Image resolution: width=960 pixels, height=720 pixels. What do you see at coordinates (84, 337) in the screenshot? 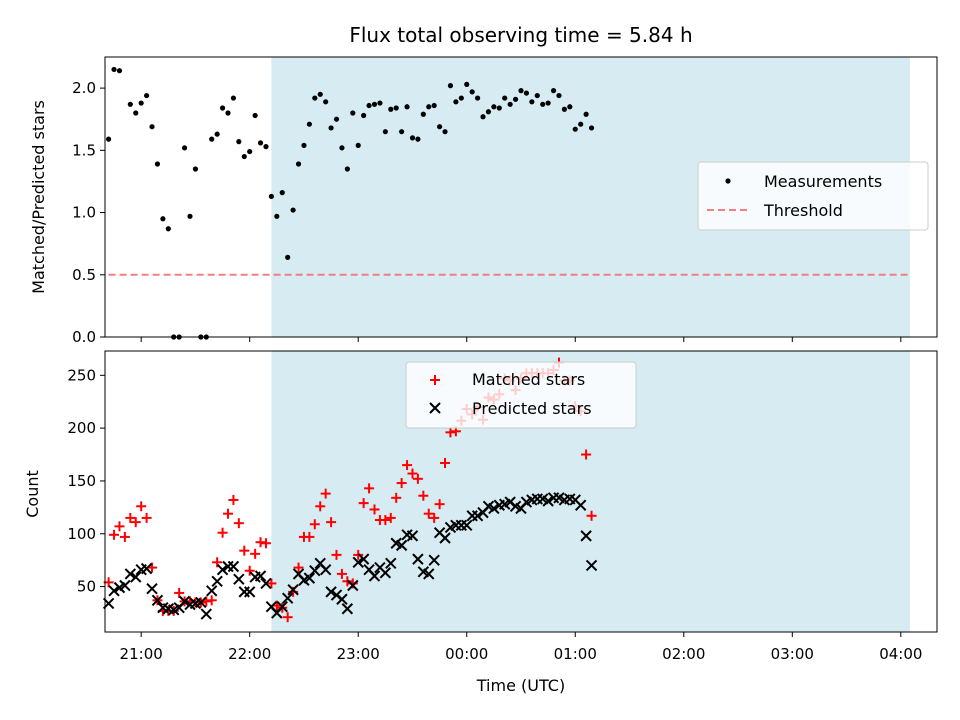
I see `y-tick-label: 0.0` at bounding box center [84, 337].